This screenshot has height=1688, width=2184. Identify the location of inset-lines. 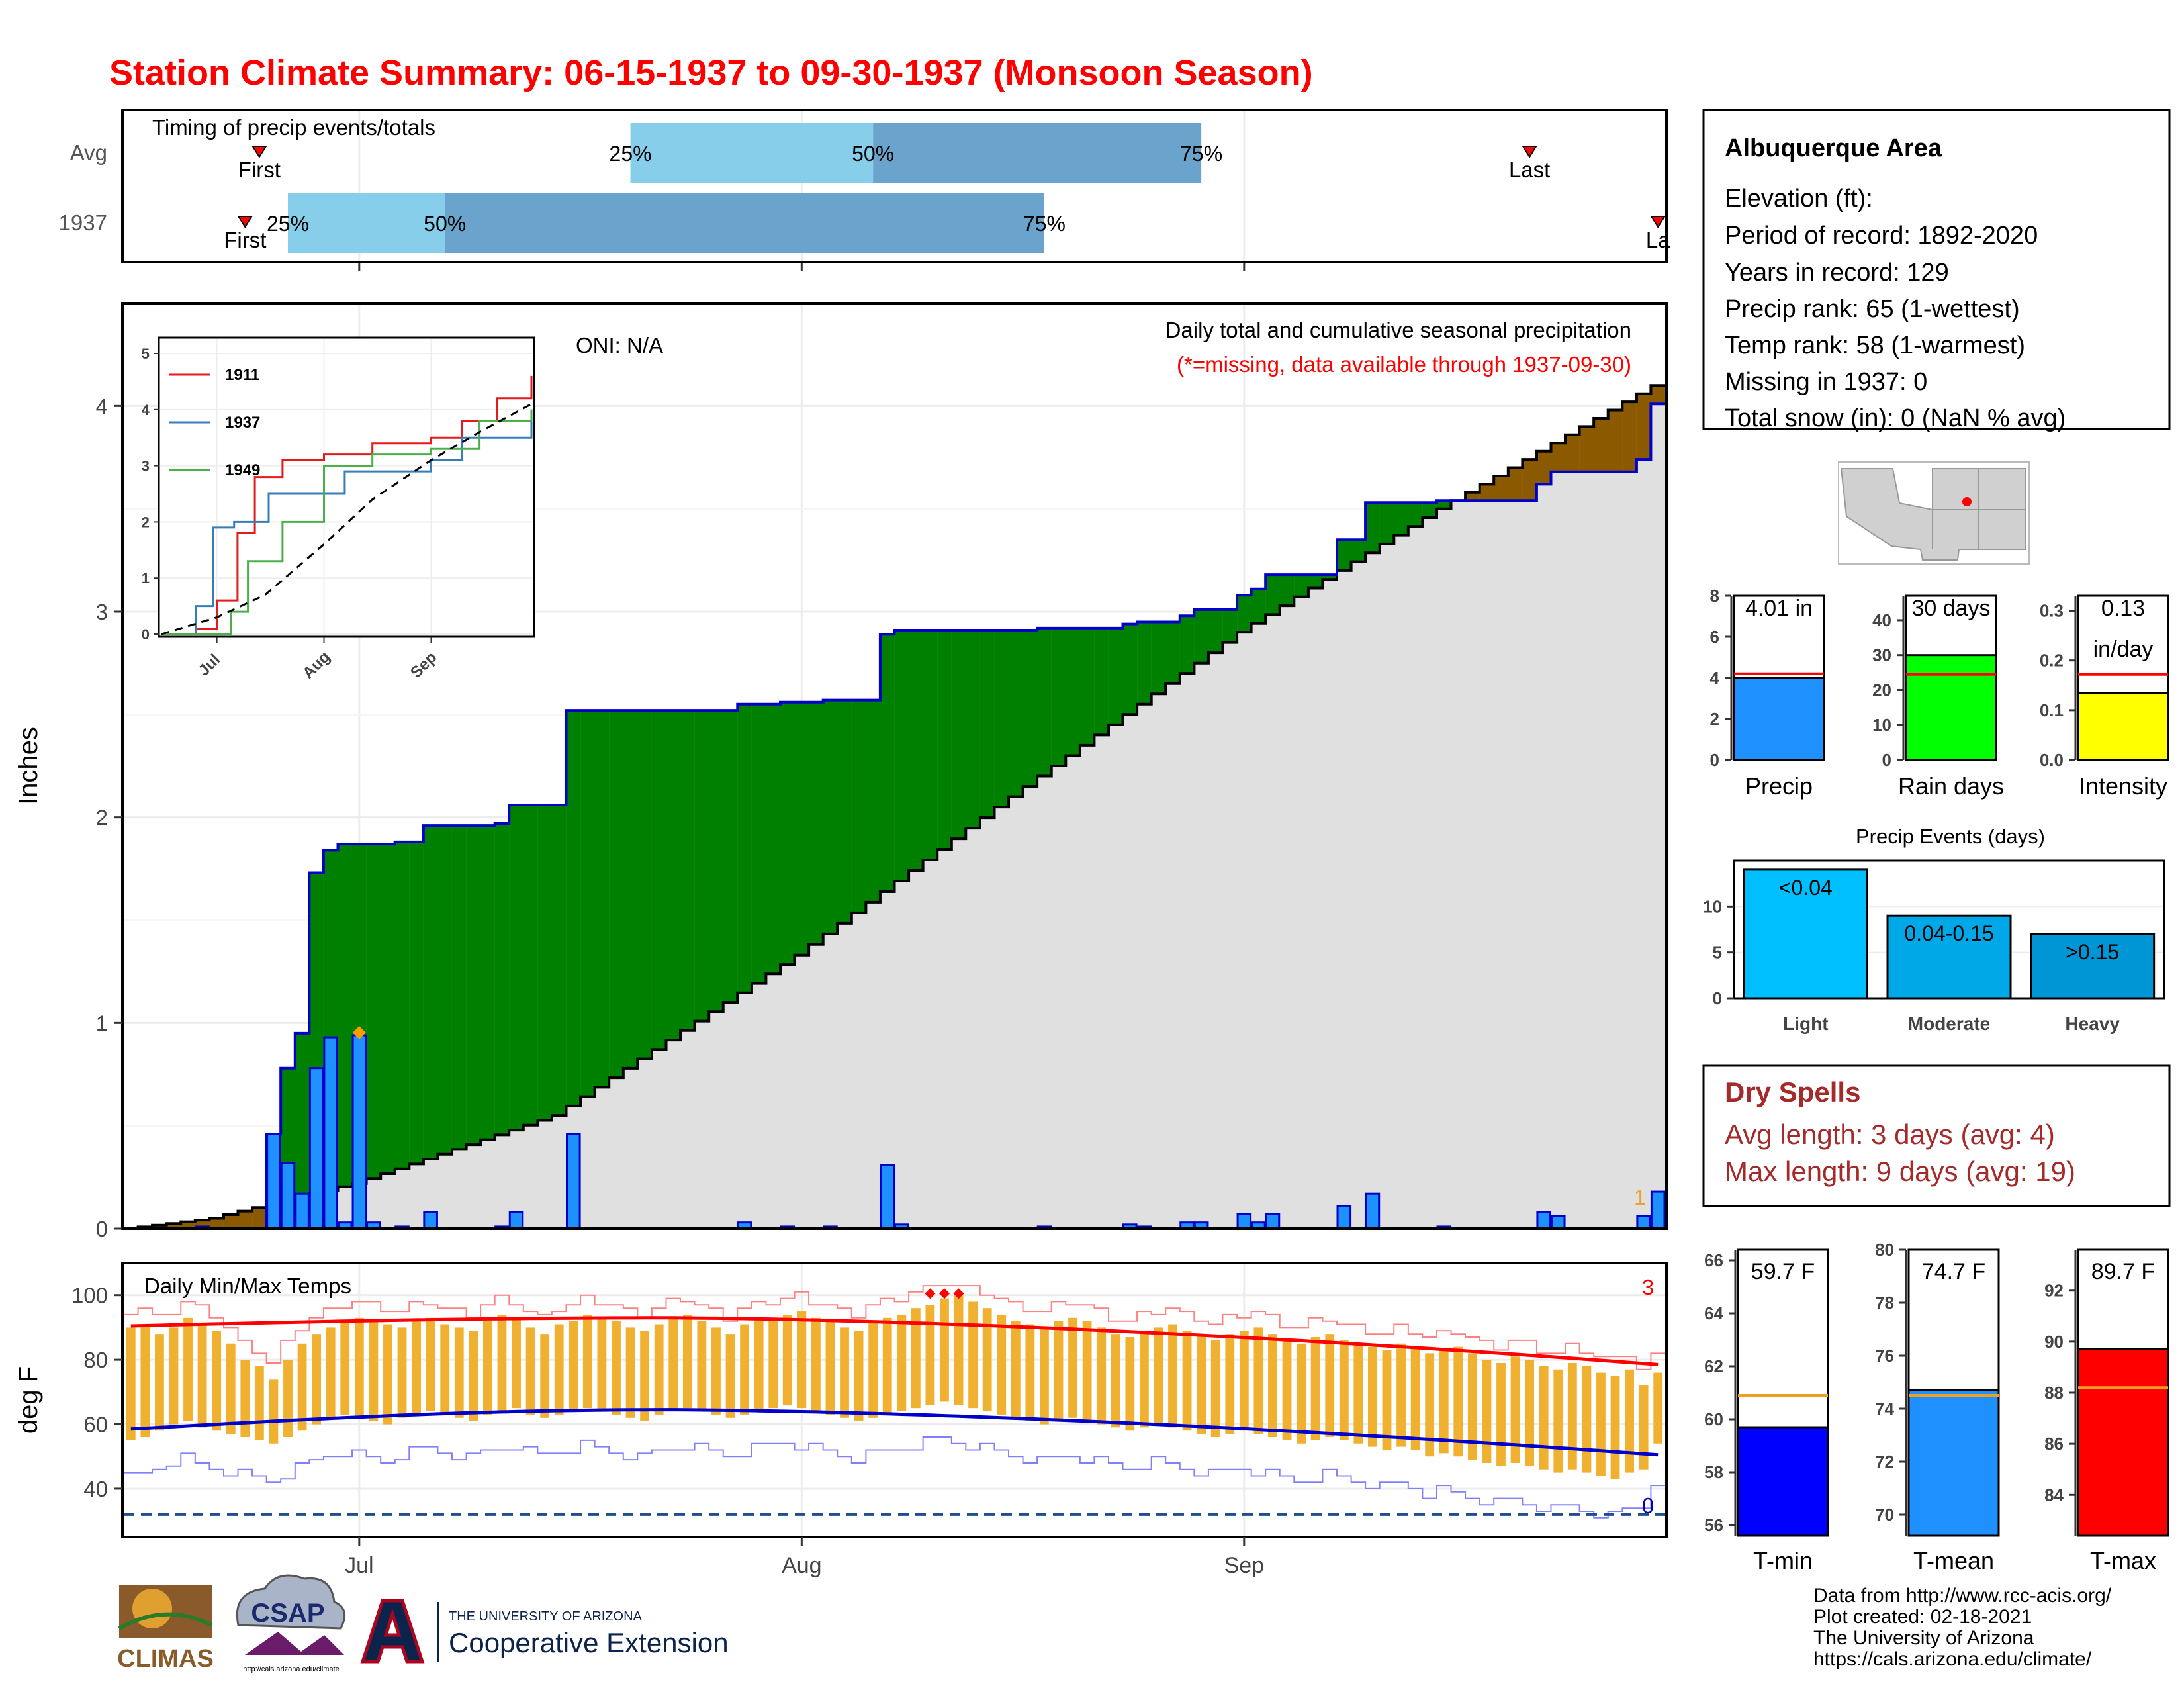
(347, 505).